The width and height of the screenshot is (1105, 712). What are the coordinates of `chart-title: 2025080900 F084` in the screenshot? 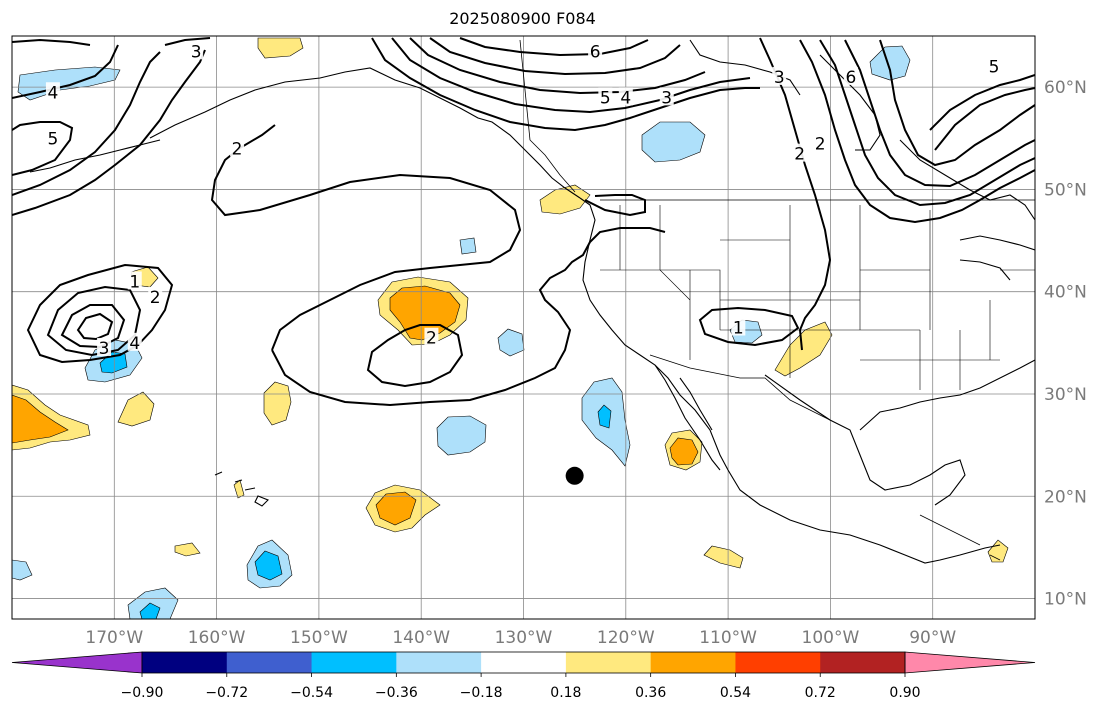 It's located at (522, 18).